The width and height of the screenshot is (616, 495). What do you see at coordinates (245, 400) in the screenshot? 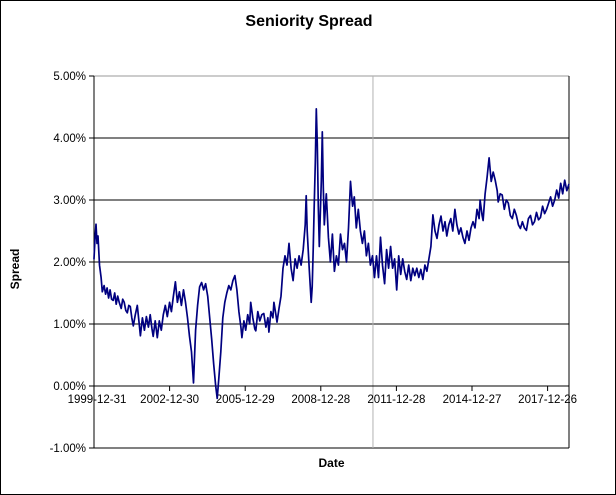
I see `x-tick-label: 2005-12-29` at bounding box center [245, 400].